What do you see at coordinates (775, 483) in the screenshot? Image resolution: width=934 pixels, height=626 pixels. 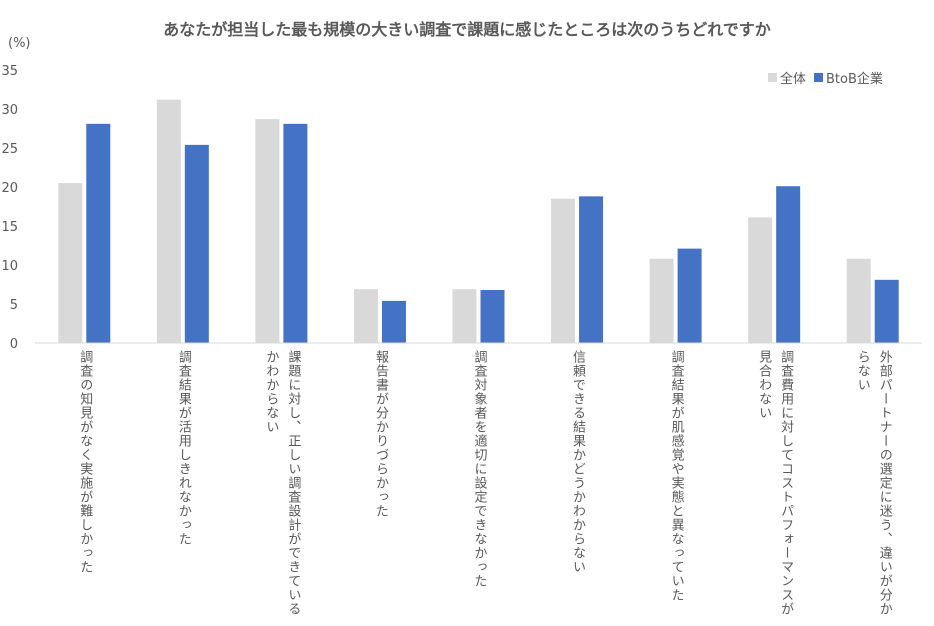 I see `x-tick-label: 調査費用に対してコストパフォーマンスが 見合わない` at bounding box center [775, 483].